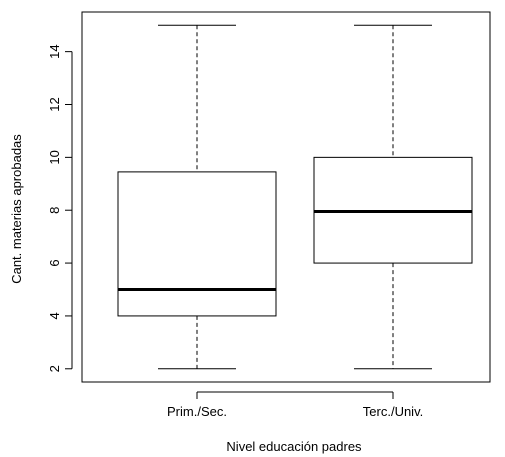 The height and width of the screenshot is (457, 505). What do you see at coordinates (54, 210) in the screenshot?
I see `y-tick-label: 8` at bounding box center [54, 210].